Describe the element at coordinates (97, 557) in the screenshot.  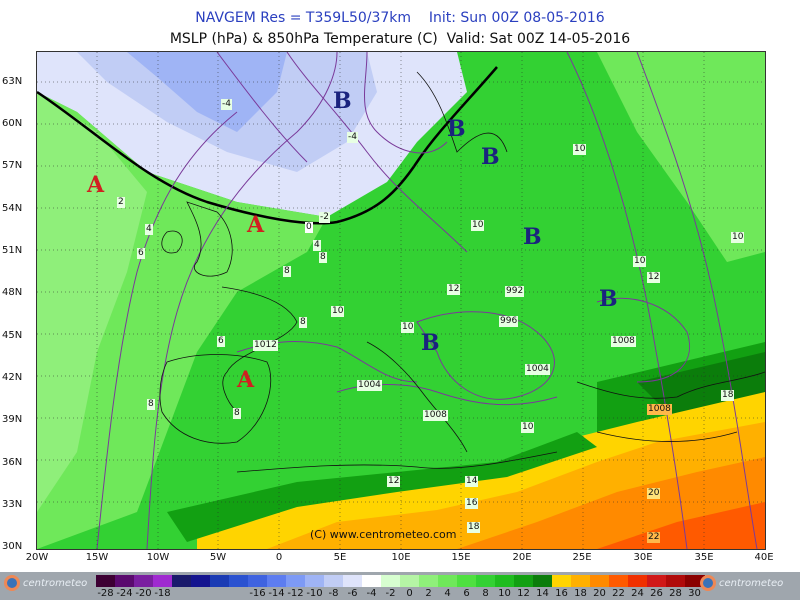
I see `lon-label: 15W` at that location.